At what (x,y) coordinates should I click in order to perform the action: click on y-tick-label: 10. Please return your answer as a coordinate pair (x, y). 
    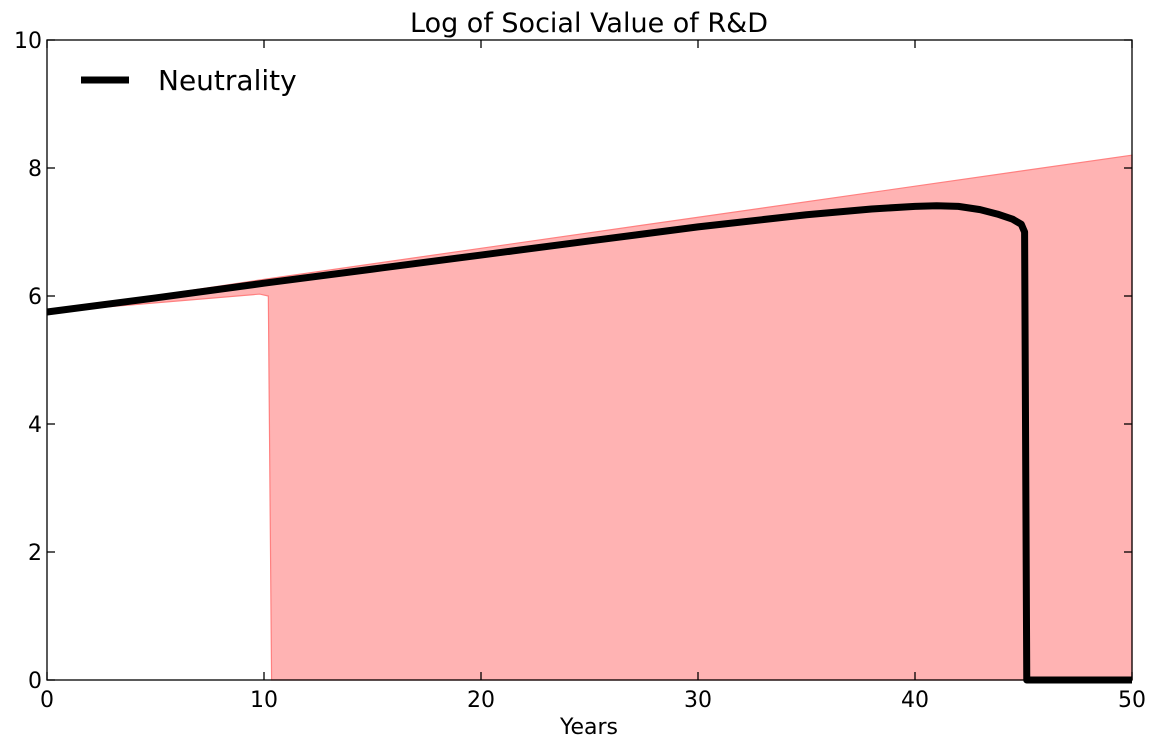
    Looking at the image, I should click on (28, 41).